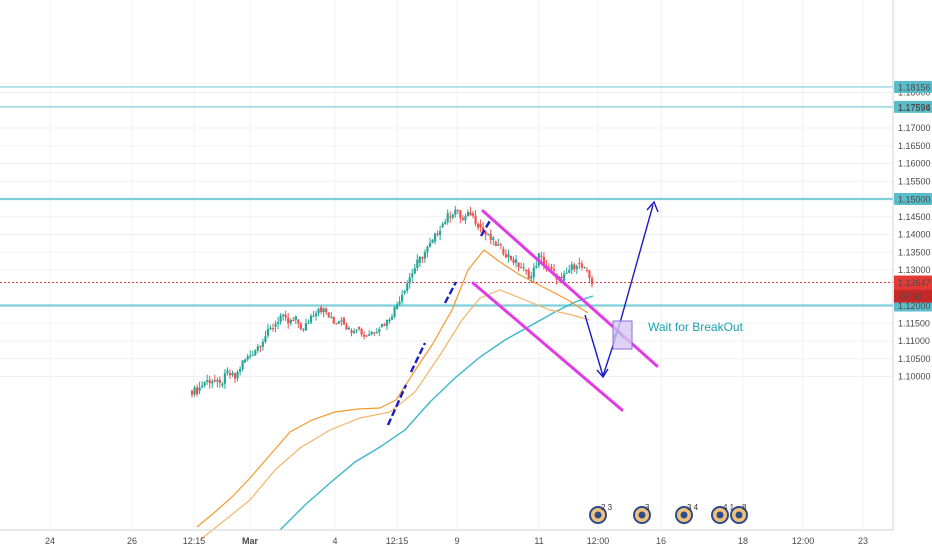 This screenshot has height=550, width=932. Describe the element at coordinates (668, 513) in the screenshot. I see `event-markers: 2 3 3 3 4 4 1 8` at that location.